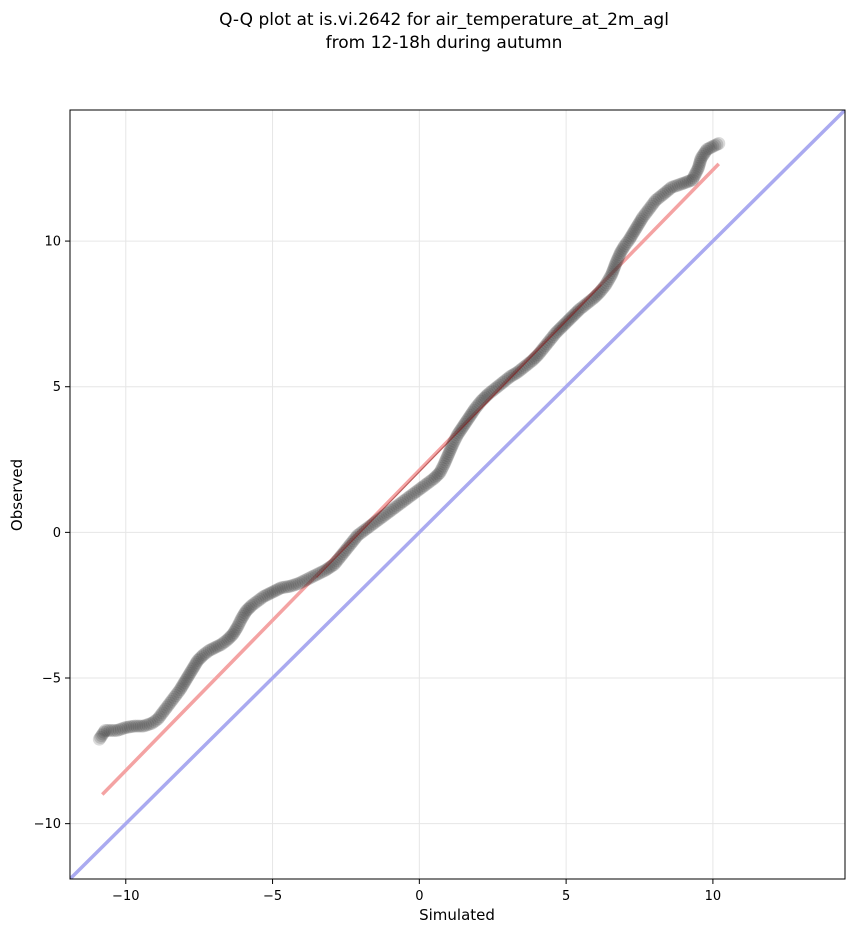 Image resolution: width=854 pixels, height=934 pixels. Describe the element at coordinates (47, 824) in the screenshot. I see `y-tick-label-0: −10` at that location.